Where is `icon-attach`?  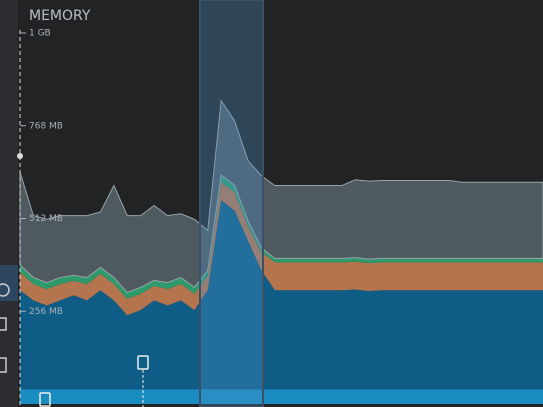
icon-attach is located at coordinates (3, 324).